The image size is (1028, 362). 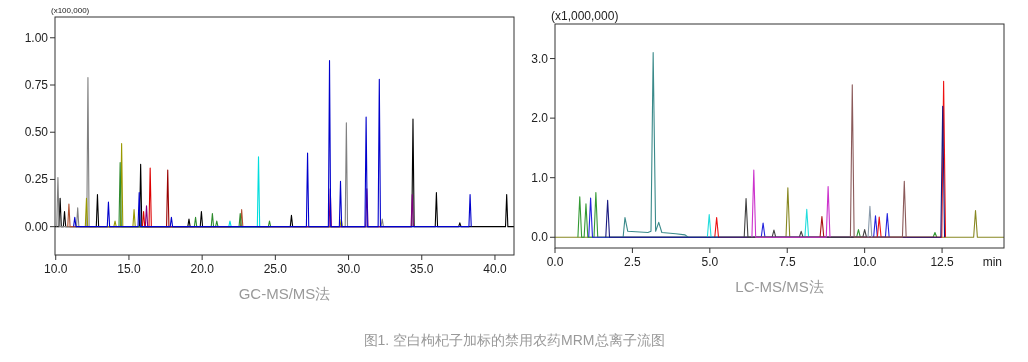 What do you see at coordinates (633, 262) in the screenshot?
I see `x-tick-label: 2.5` at bounding box center [633, 262].